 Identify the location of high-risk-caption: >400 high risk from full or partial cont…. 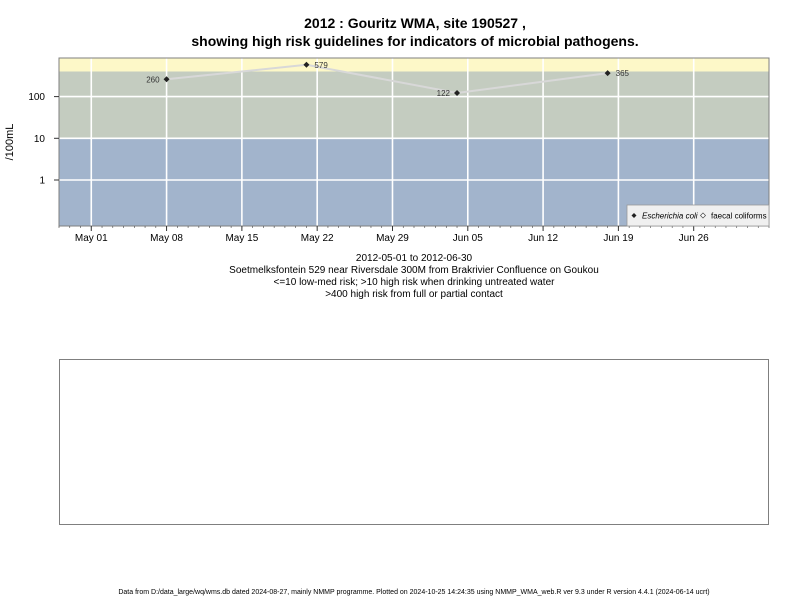
(414, 294).